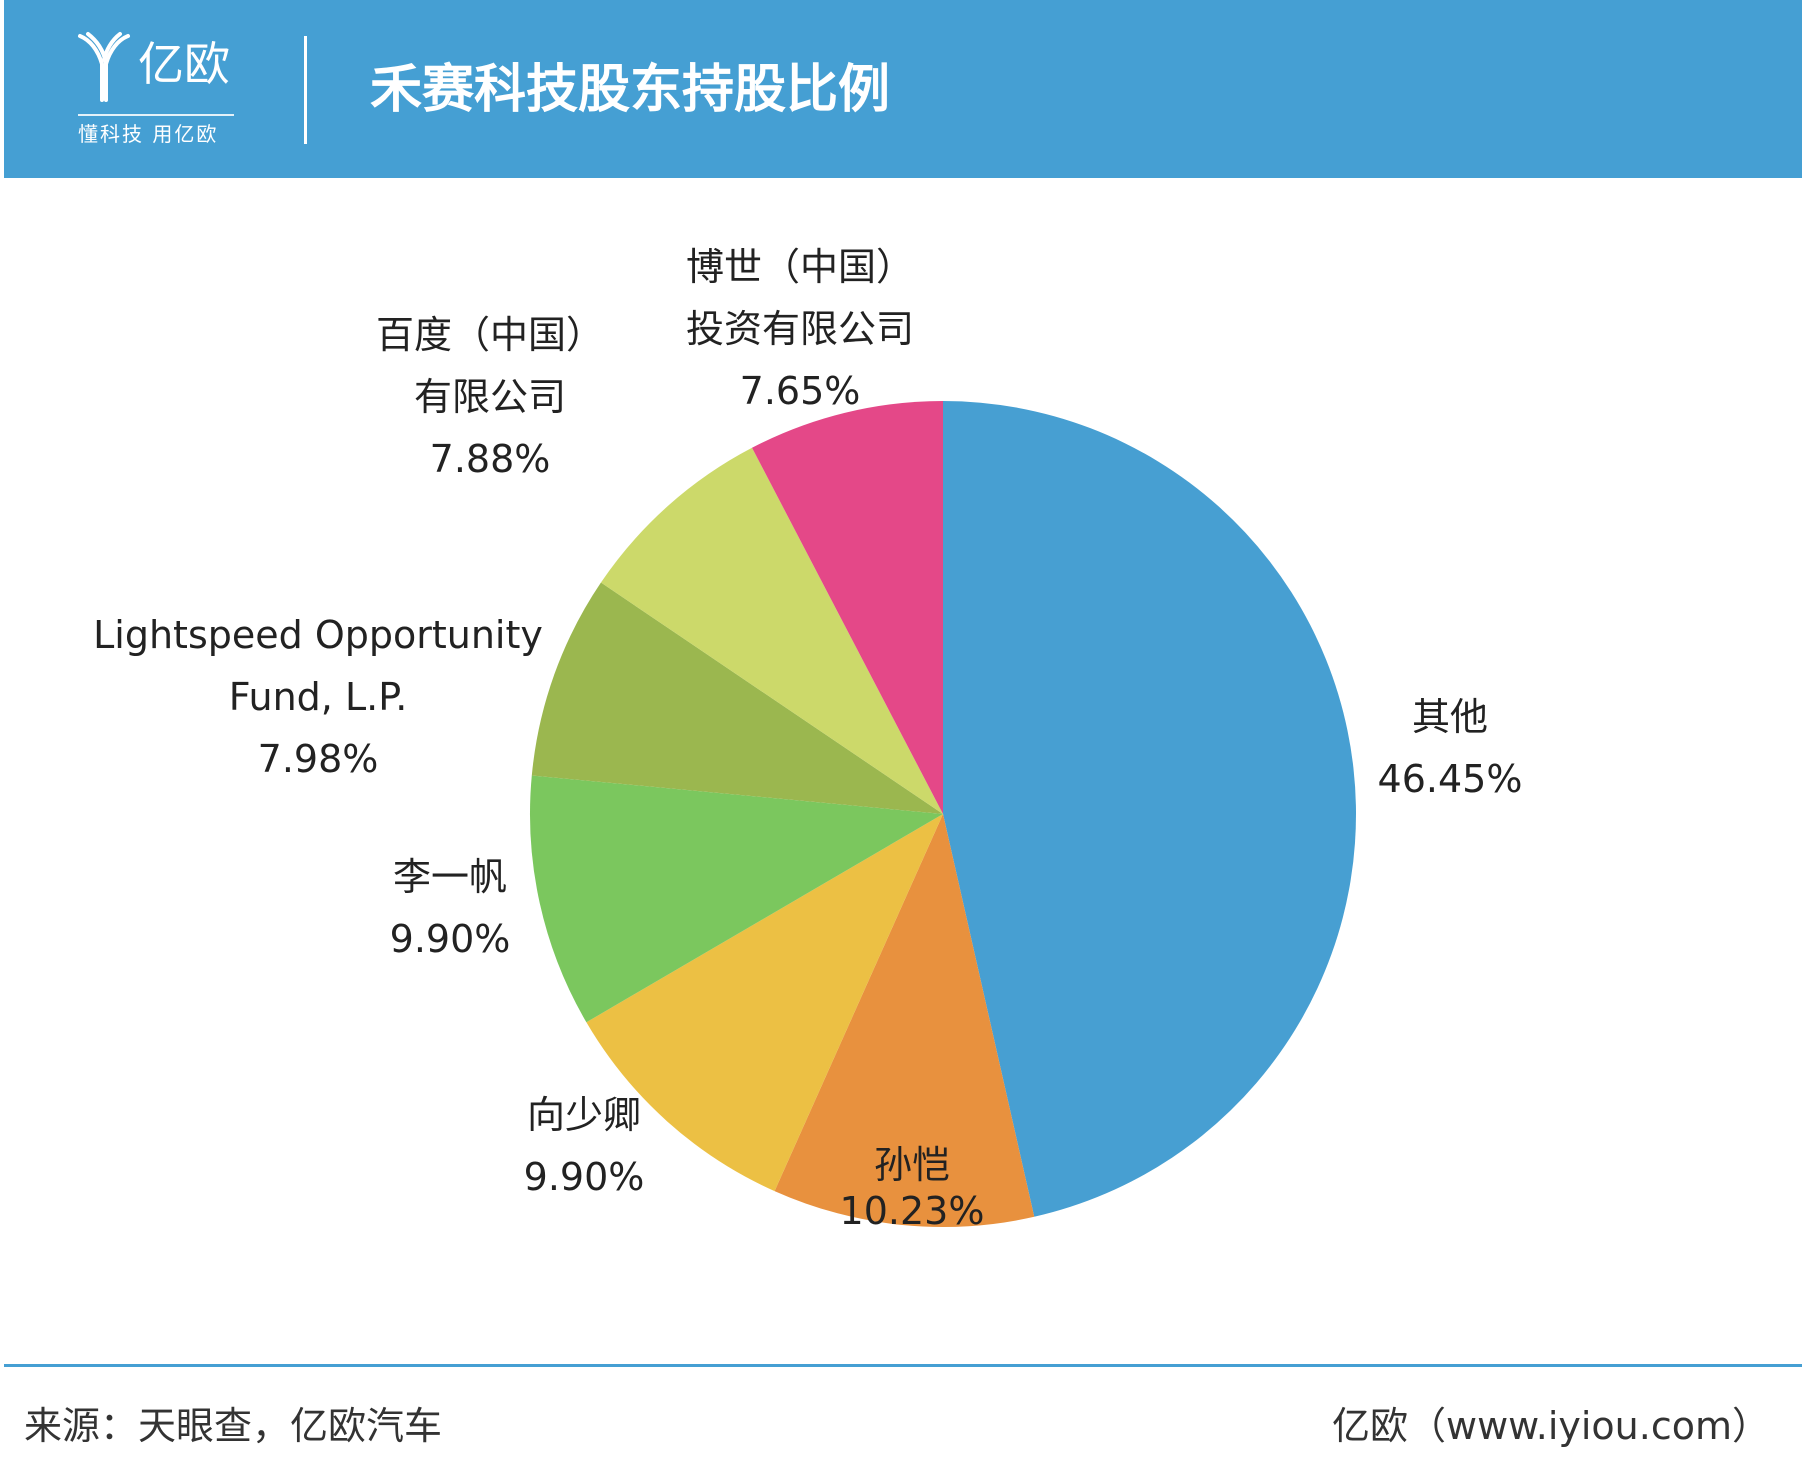 The height and width of the screenshot is (1484, 1806). What do you see at coordinates (184, 64) in the screenshot?
I see `logo-name: 亿欧` at bounding box center [184, 64].